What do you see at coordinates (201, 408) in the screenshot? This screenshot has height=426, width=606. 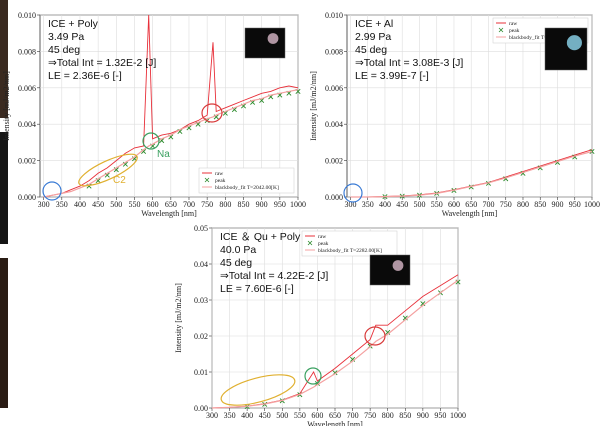 I see `y-tick-label: 0.00` at bounding box center [201, 408].